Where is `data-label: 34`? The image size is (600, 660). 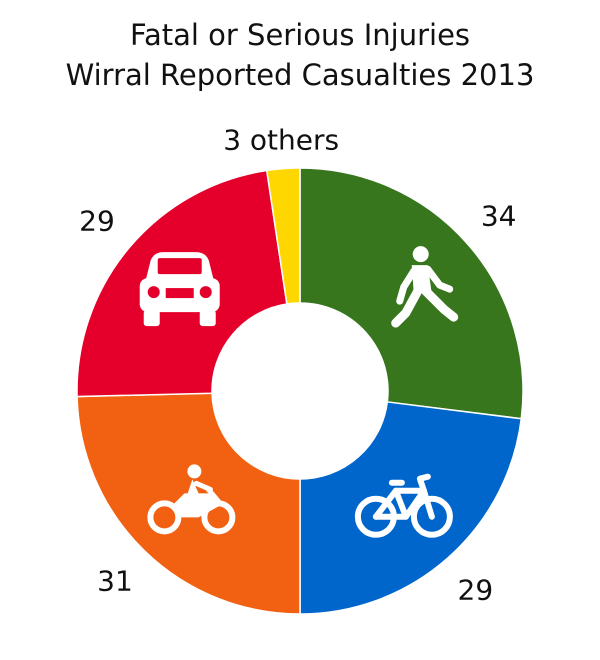 data-label: 34 is located at coordinates (499, 216).